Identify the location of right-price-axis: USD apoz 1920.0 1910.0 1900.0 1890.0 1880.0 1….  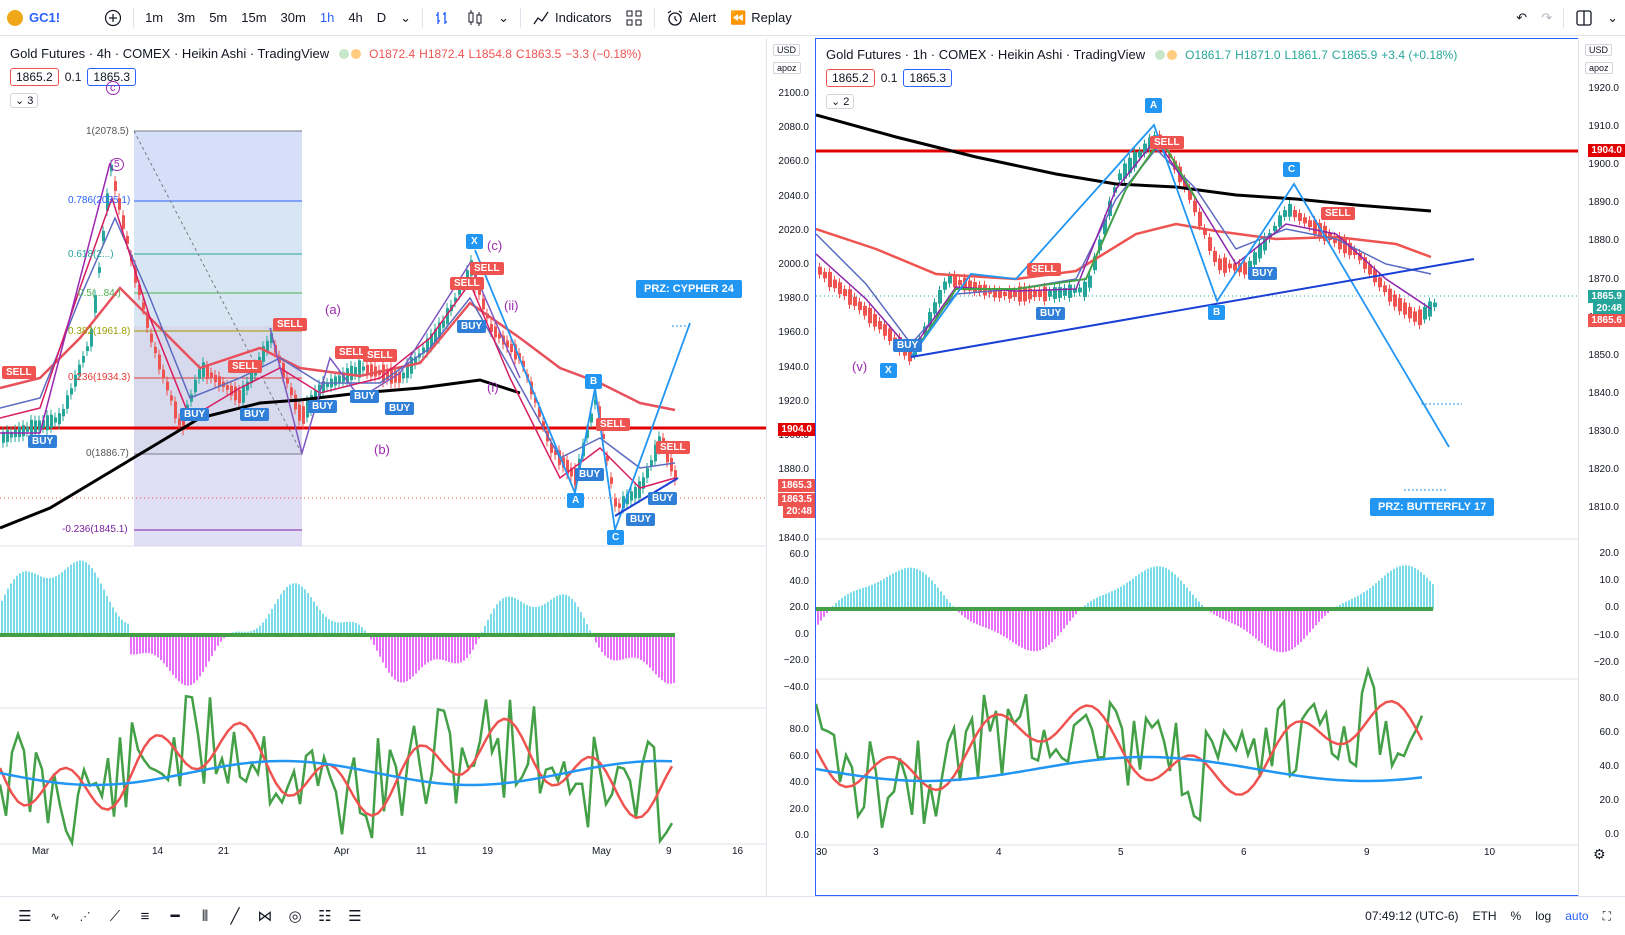
(1601, 467).